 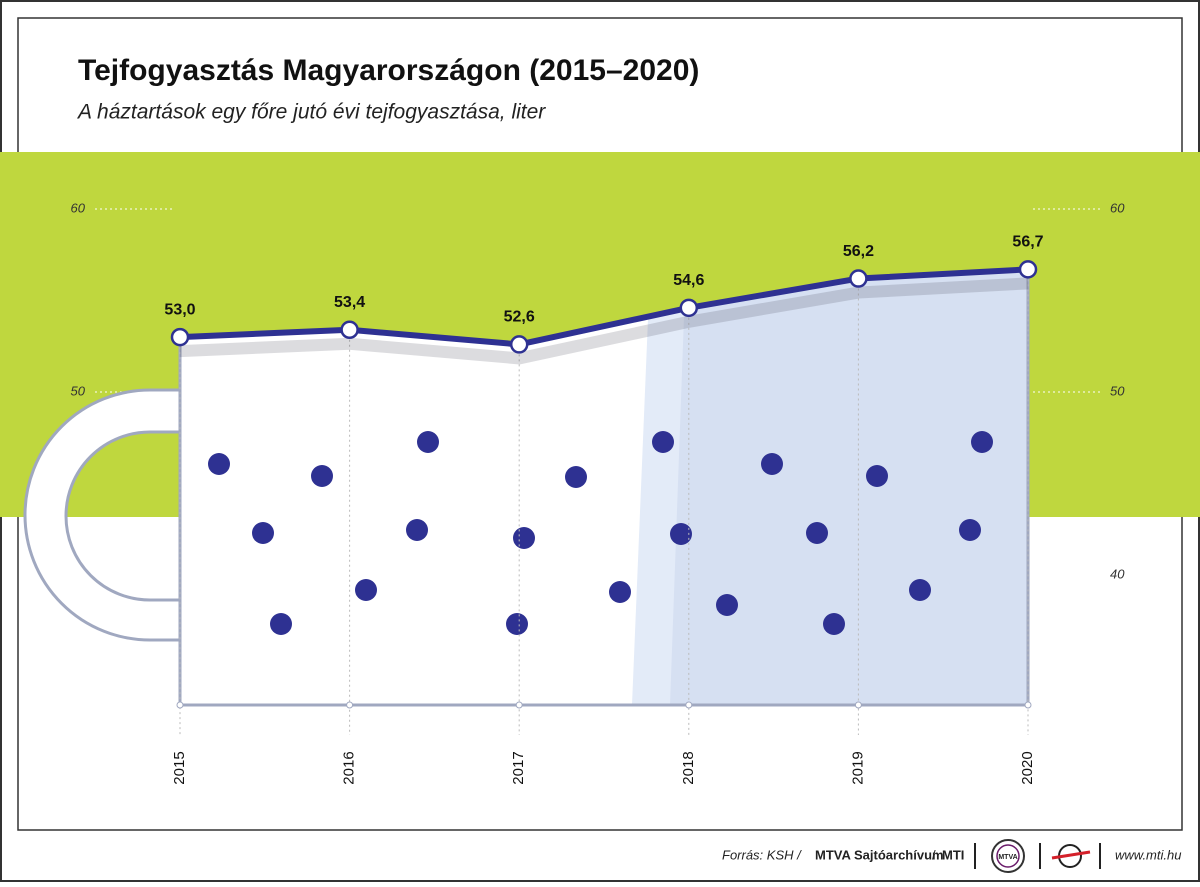 I want to click on y-tick-label-right: 40, so click(x=1117, y=573).